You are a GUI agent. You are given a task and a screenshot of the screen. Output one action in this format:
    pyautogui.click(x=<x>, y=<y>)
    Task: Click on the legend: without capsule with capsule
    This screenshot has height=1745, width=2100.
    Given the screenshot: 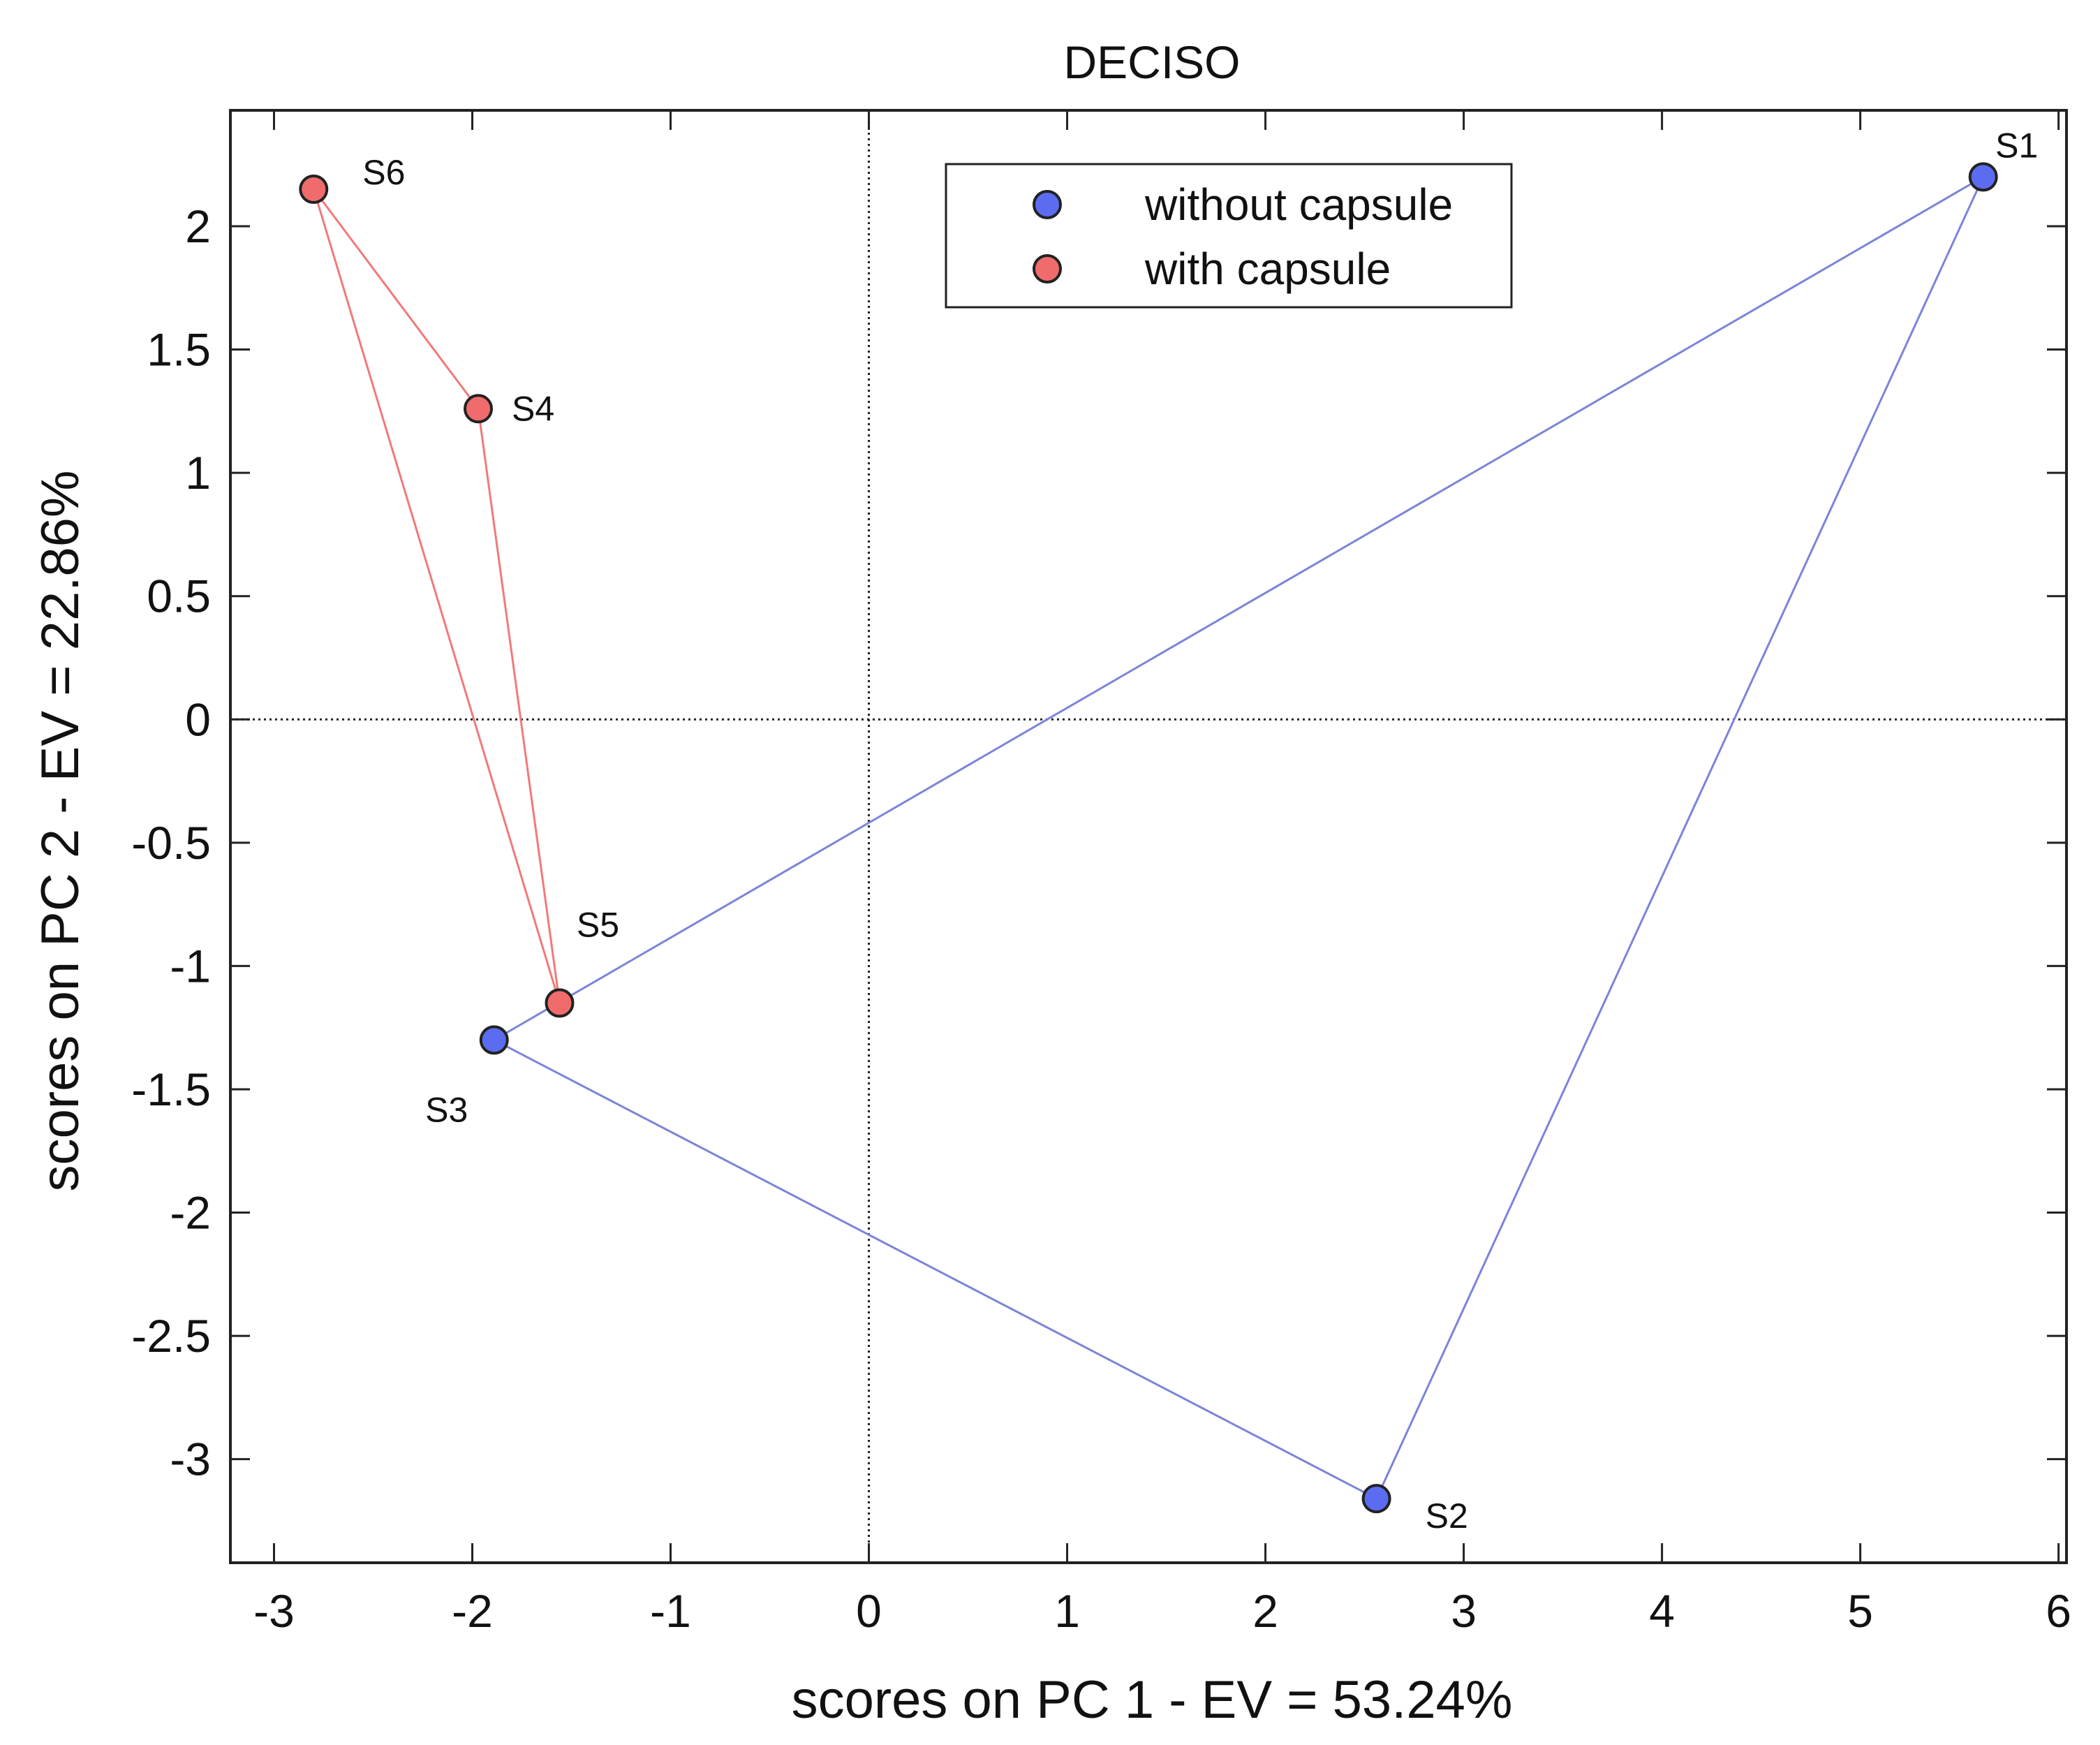 What is the action you would take?
    pyautogui.click(x=1229, y=236)
    